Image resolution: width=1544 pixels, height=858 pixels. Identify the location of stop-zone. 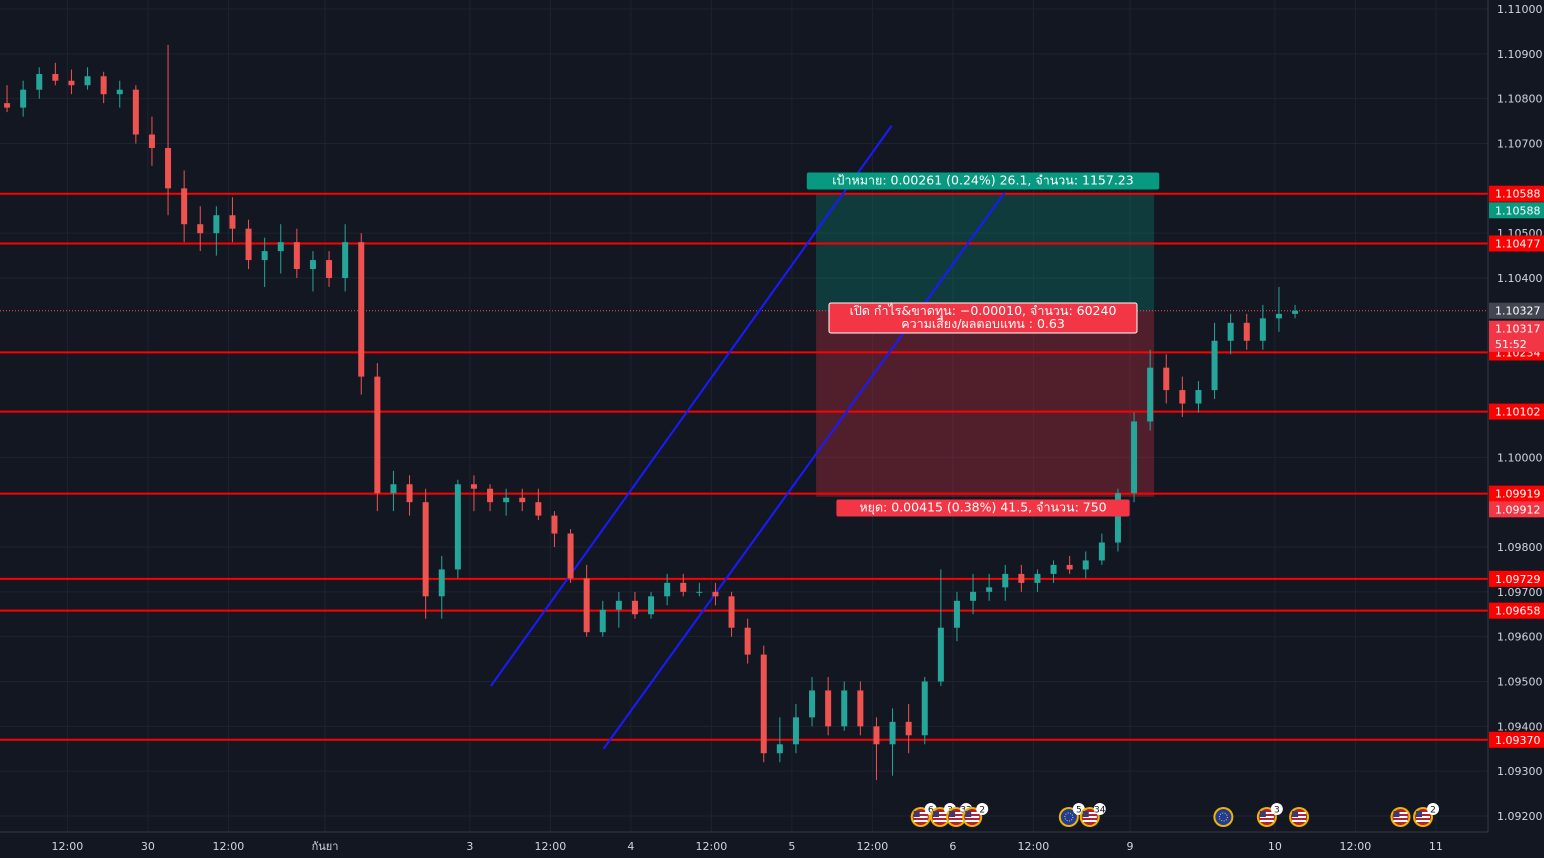
(985, 403).